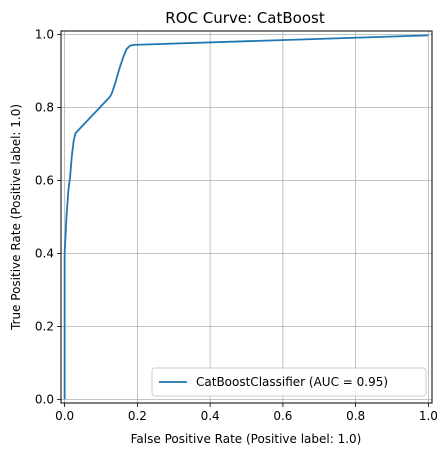 The image size is (448, 455). Describe the element at coordinates (44, 181) in the screenshot. I see `y-tick-label: 0.6` at that location.